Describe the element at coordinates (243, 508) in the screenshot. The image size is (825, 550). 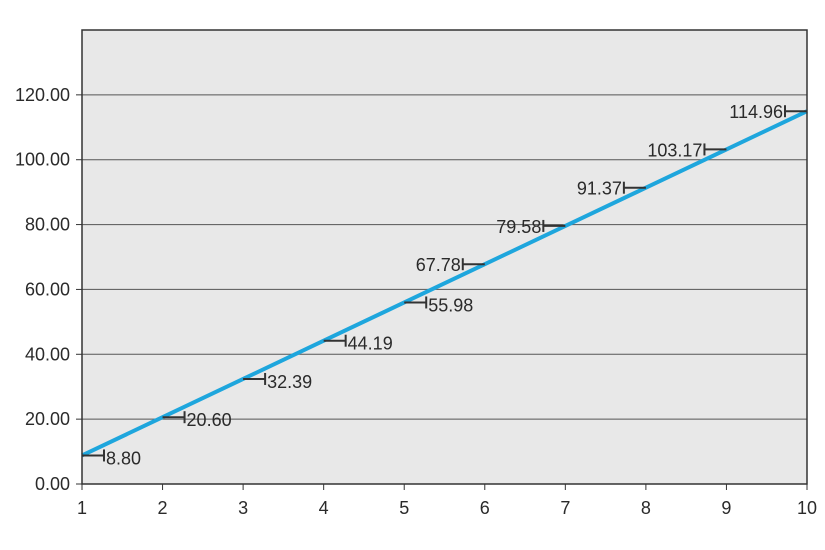
I see `x-tick-label: 3` at that location.